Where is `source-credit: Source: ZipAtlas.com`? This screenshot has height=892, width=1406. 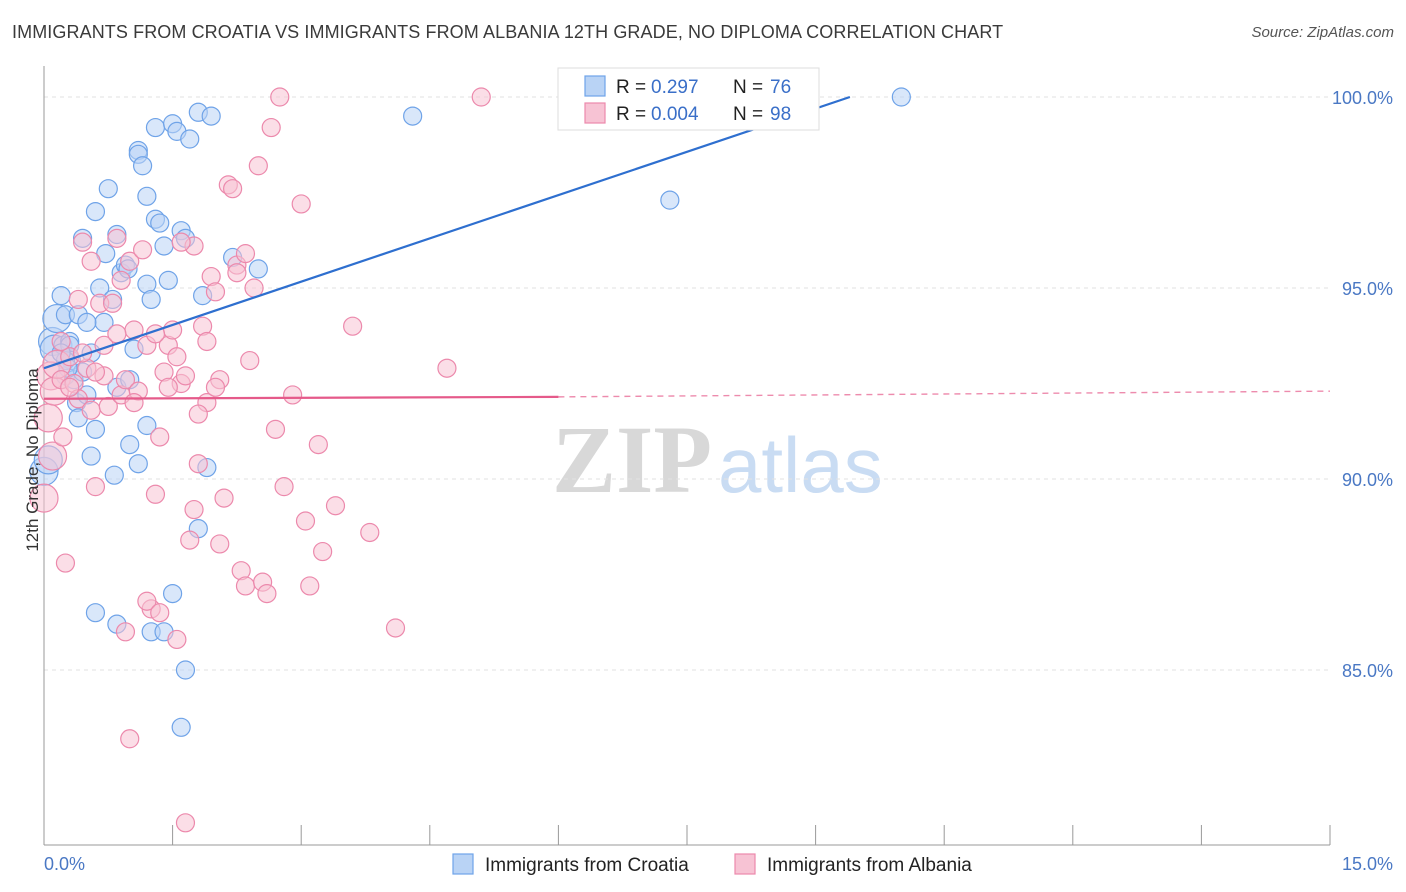 source-credit: Source: ZipAtlas.com is located at coordinates (1322, 32).